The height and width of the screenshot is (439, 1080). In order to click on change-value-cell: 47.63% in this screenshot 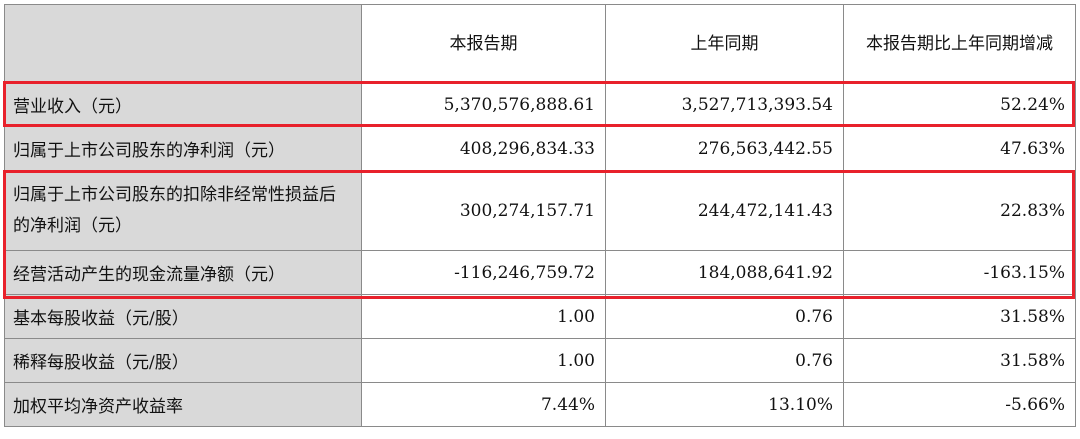, I will do `click(959, 148)`.